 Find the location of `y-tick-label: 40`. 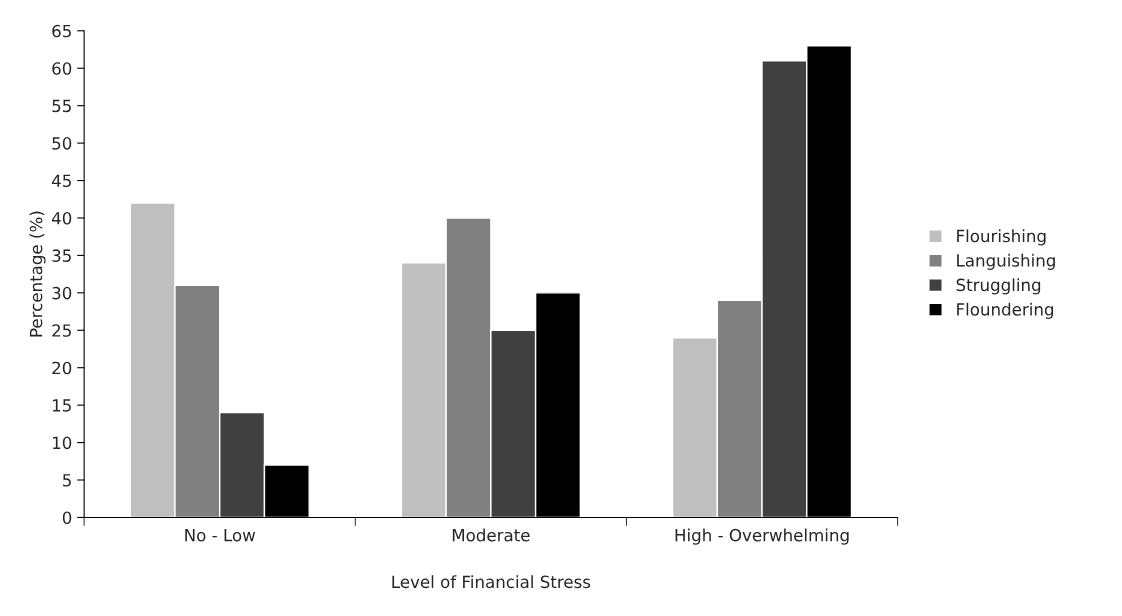

y-tick-label: 40 is located at coordinates (61, 218).